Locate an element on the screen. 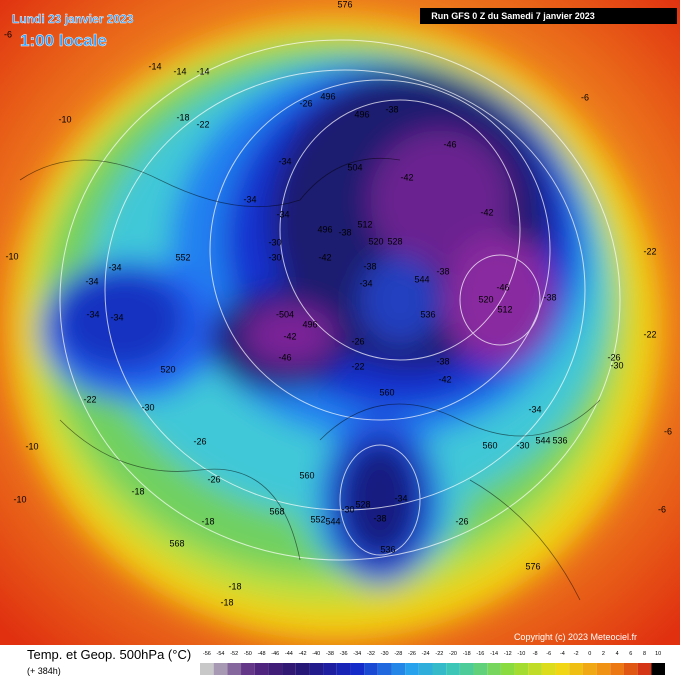 The height and width of the screenshot is (680, 680). colorbar-label: -24 is located at coordinates (426, 654).